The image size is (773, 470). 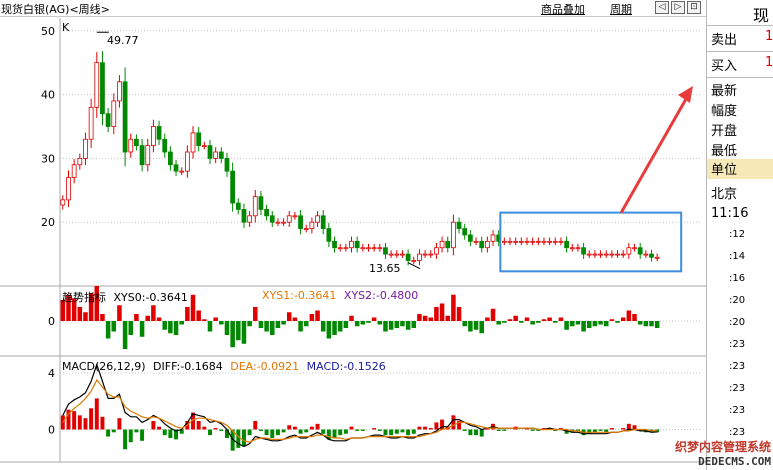 I want to click on diff-value: DIFF:-0.1684, so click(x=188, y=366).